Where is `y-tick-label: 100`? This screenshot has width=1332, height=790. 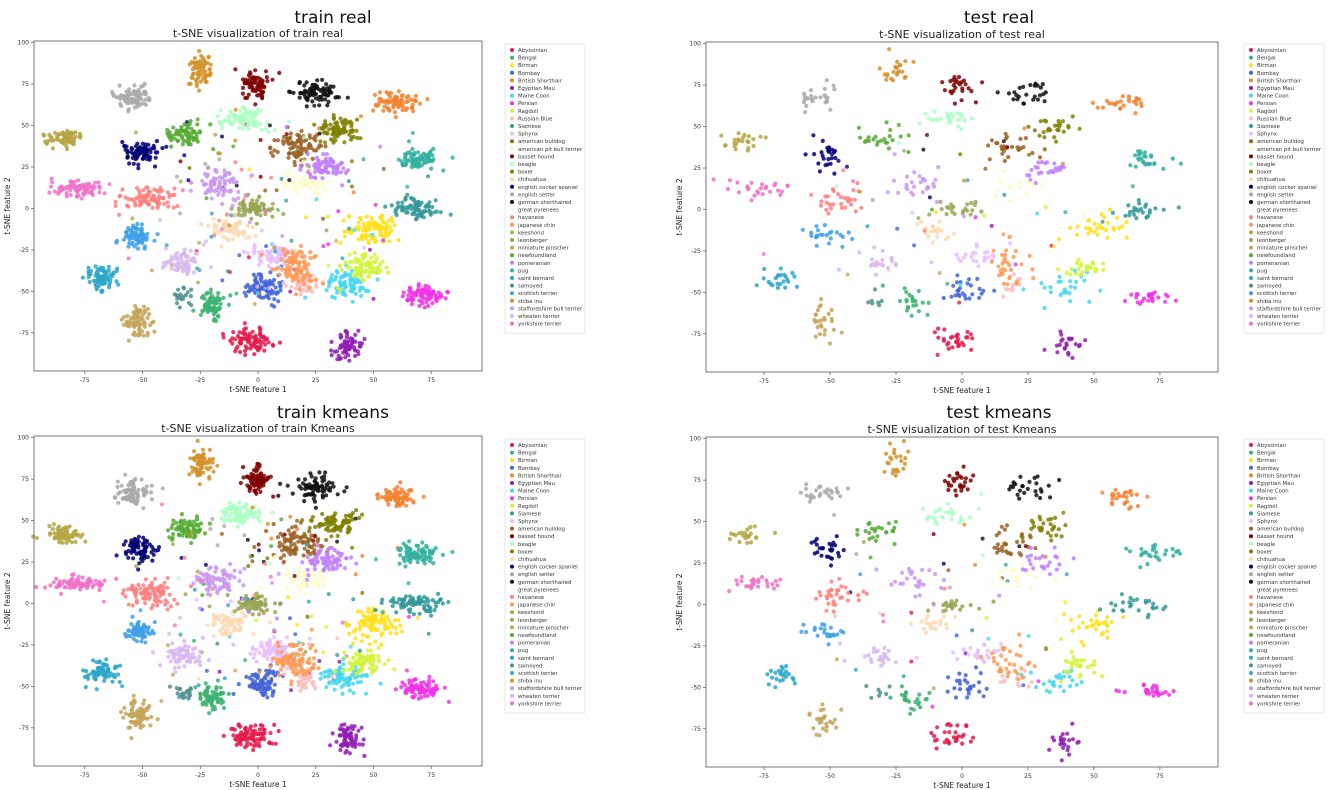 y-tick-label: 100 is located at coordinates (696, 44).